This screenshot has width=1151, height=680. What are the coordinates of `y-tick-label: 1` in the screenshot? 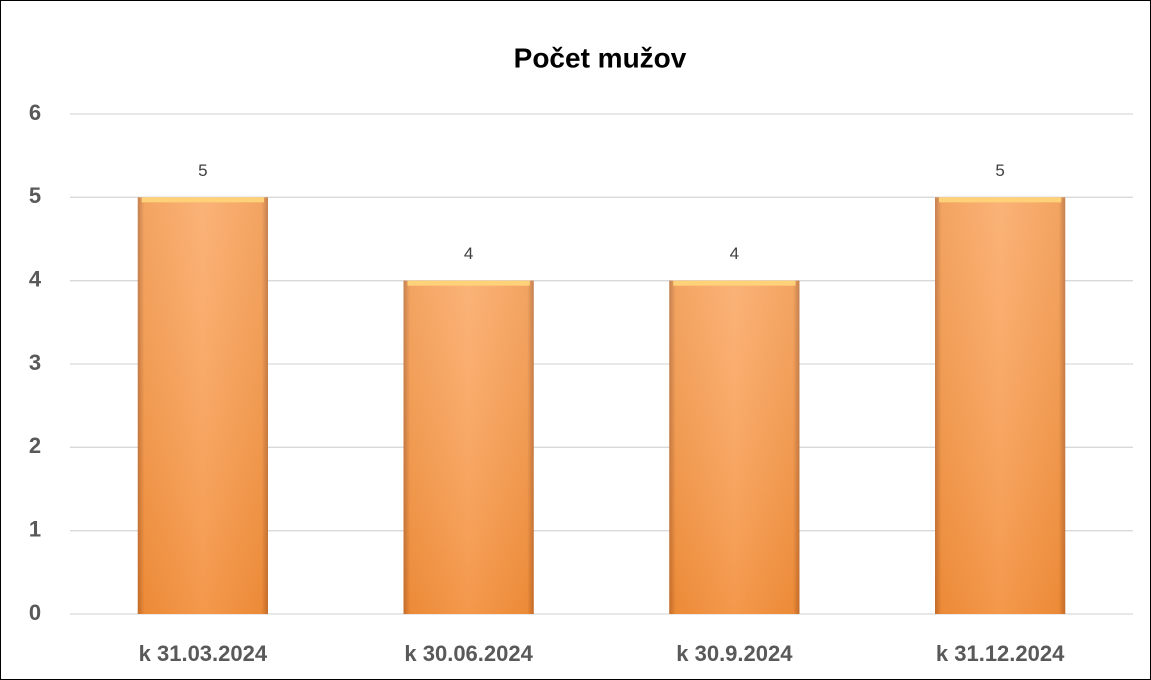 It's located at (35, 528).